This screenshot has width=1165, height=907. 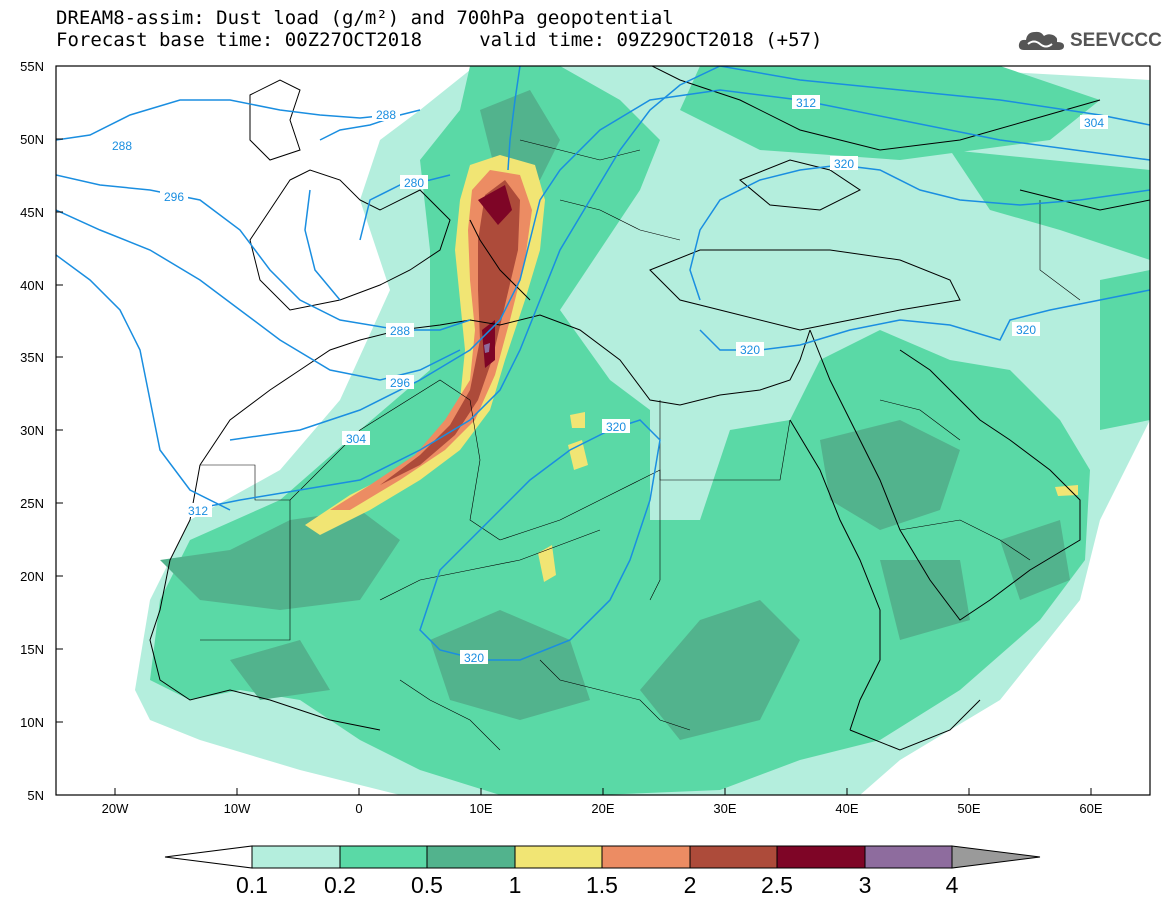 I want to click on seevccc-logo: SEEVCCC, so click(x=1090, y=41).